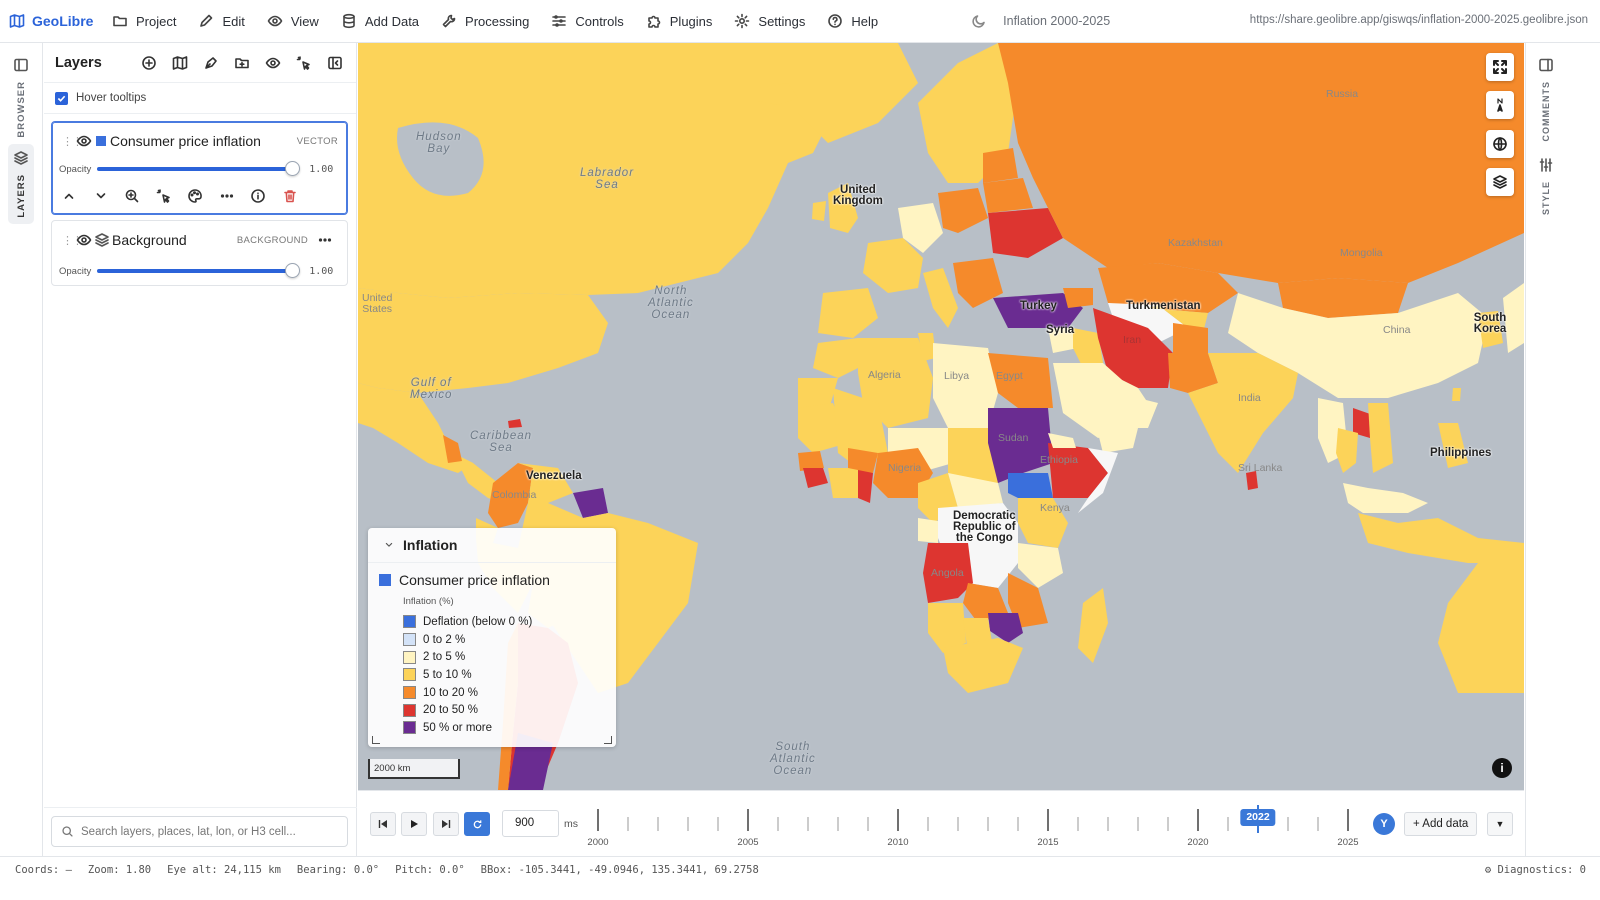 This screenshot has height=900, width=1600. I want to click on hover-tooltips-label: Hover tooltips, so click(111, 98).